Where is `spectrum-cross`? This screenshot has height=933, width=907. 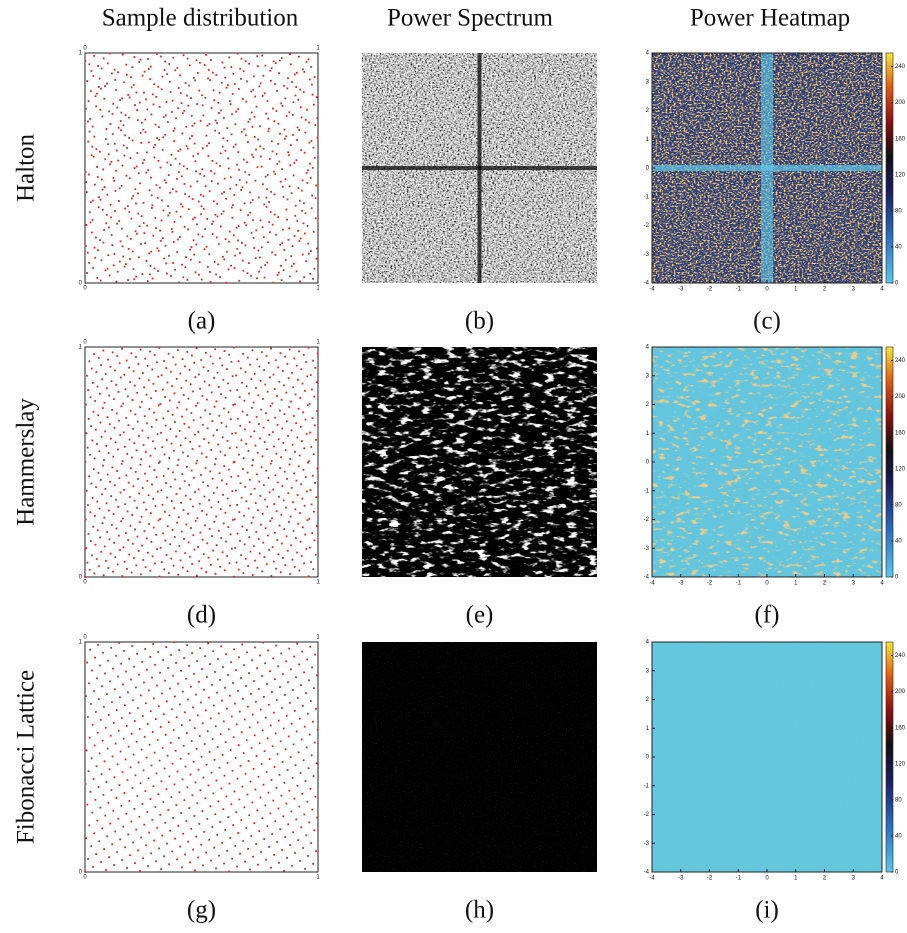
spectrum-cross is located at coordinates (479, 168).